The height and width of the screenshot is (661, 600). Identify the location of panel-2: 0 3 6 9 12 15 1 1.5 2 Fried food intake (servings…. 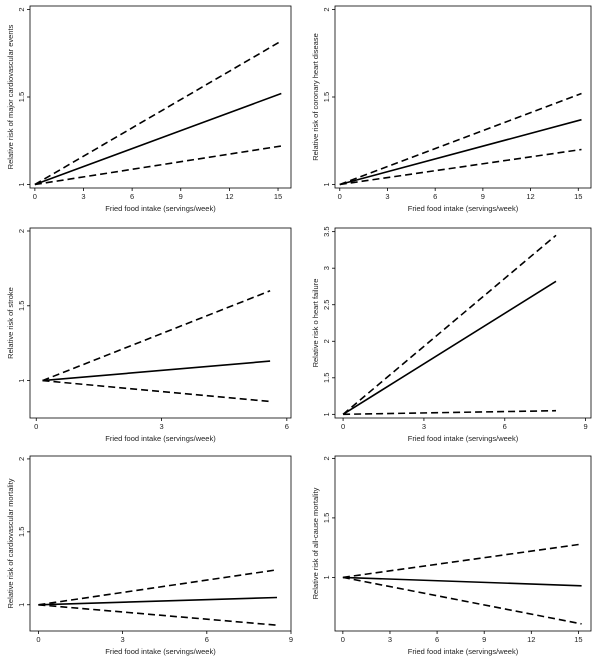
(451, 109).